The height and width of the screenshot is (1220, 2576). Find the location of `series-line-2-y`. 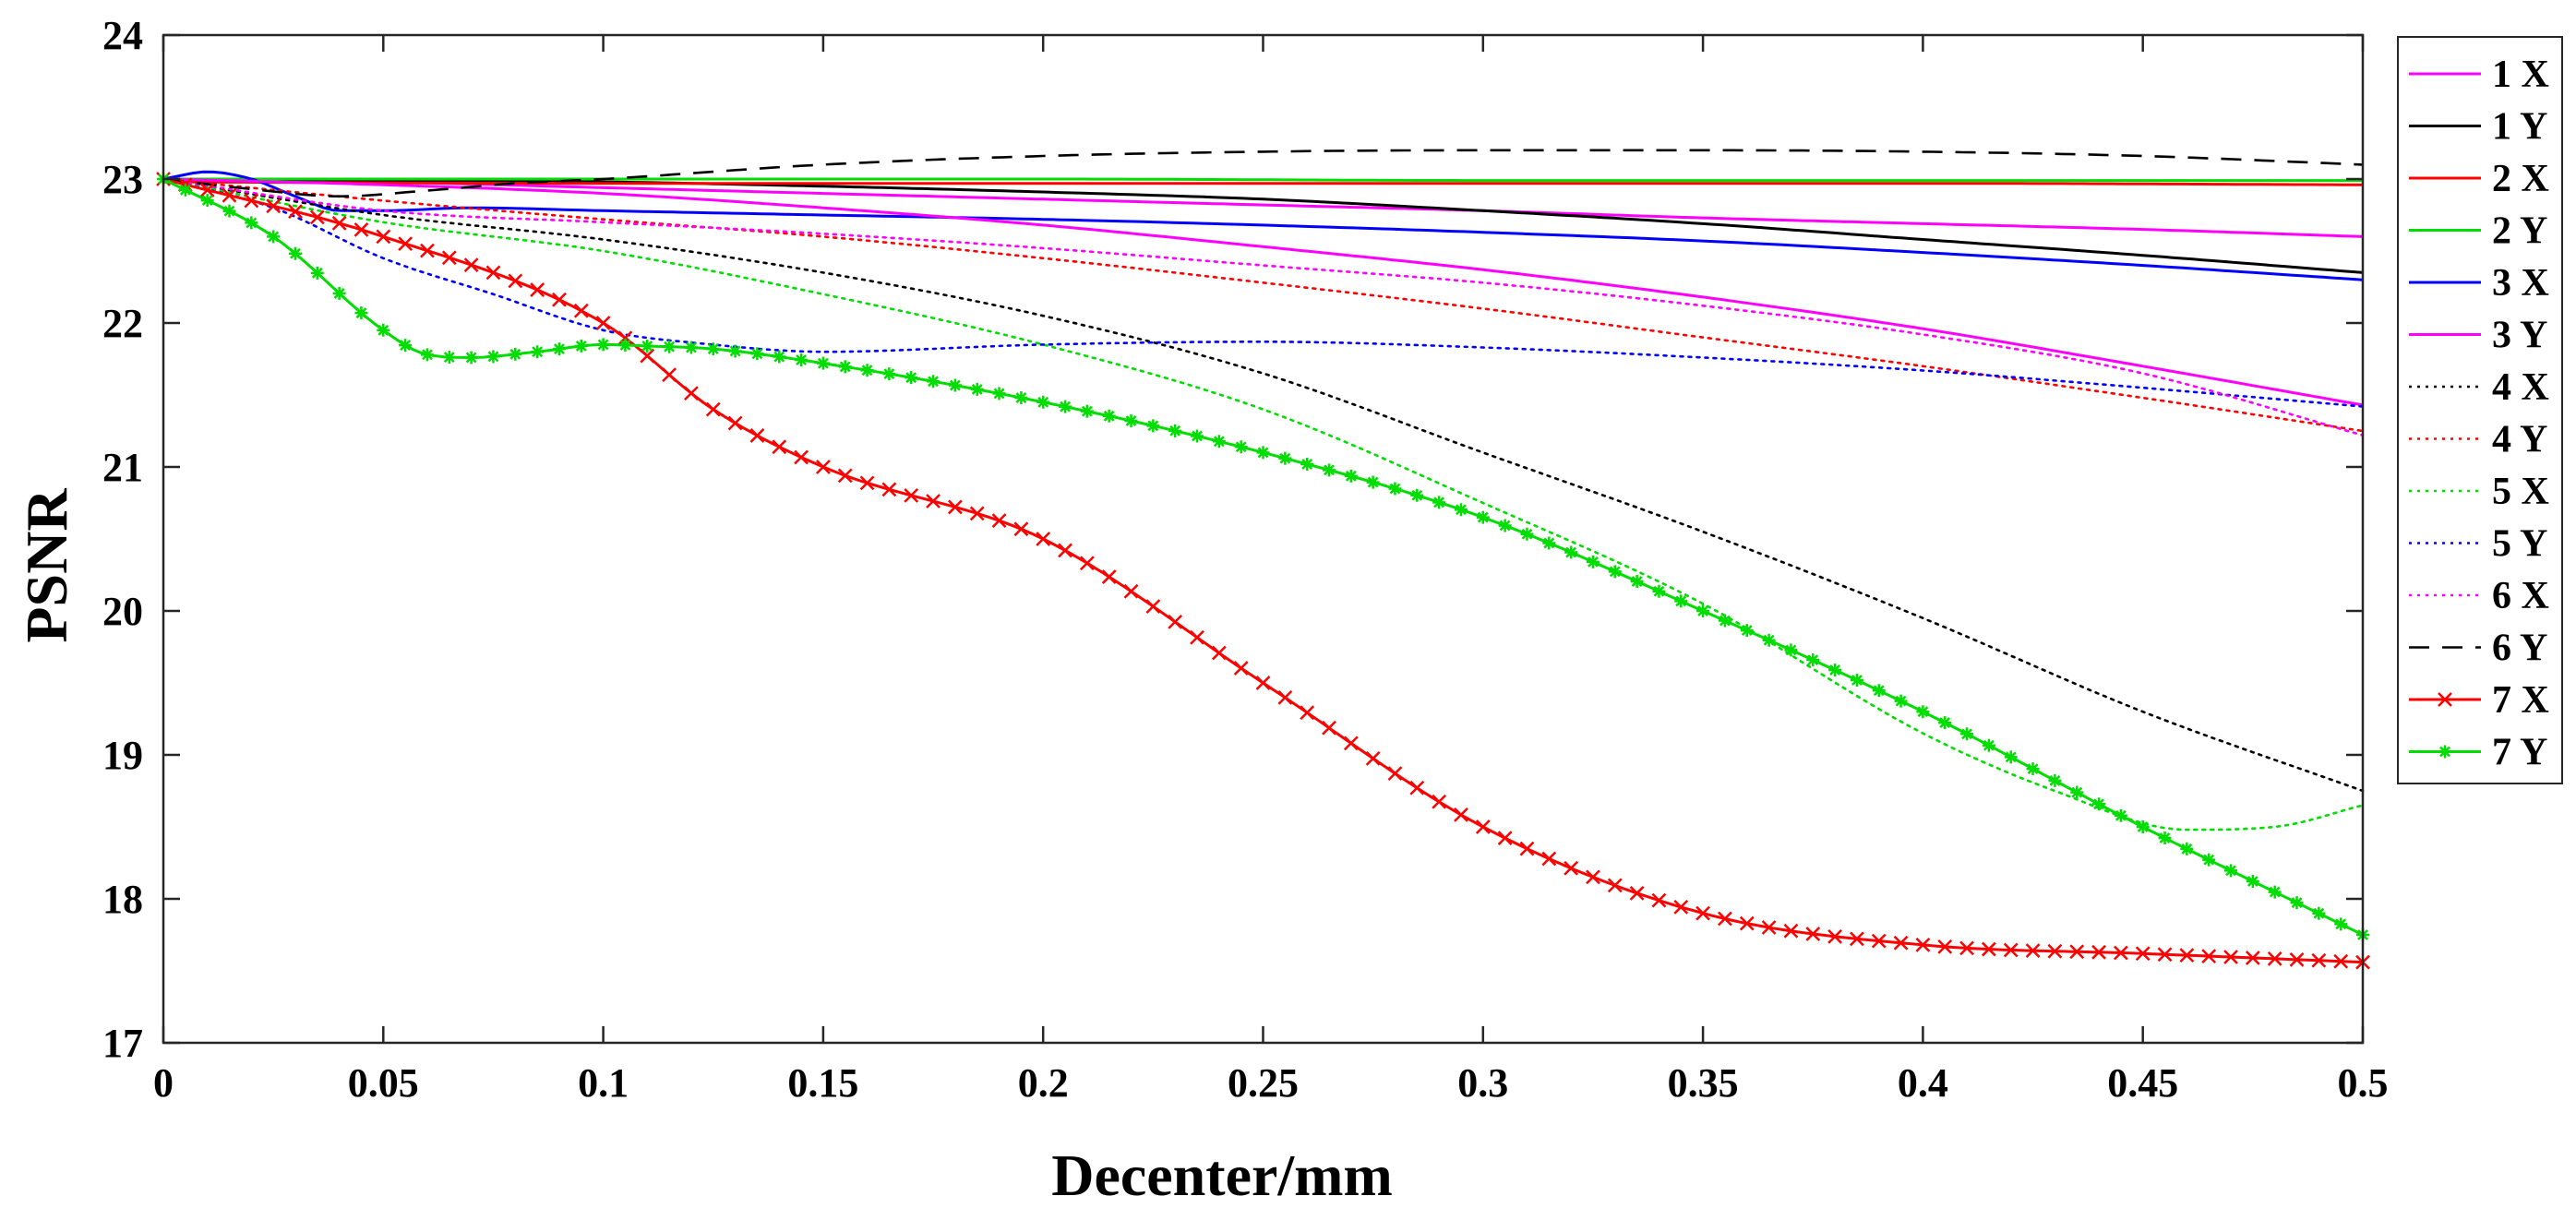

series-line-2-y is located at coordinates (1263, 180).